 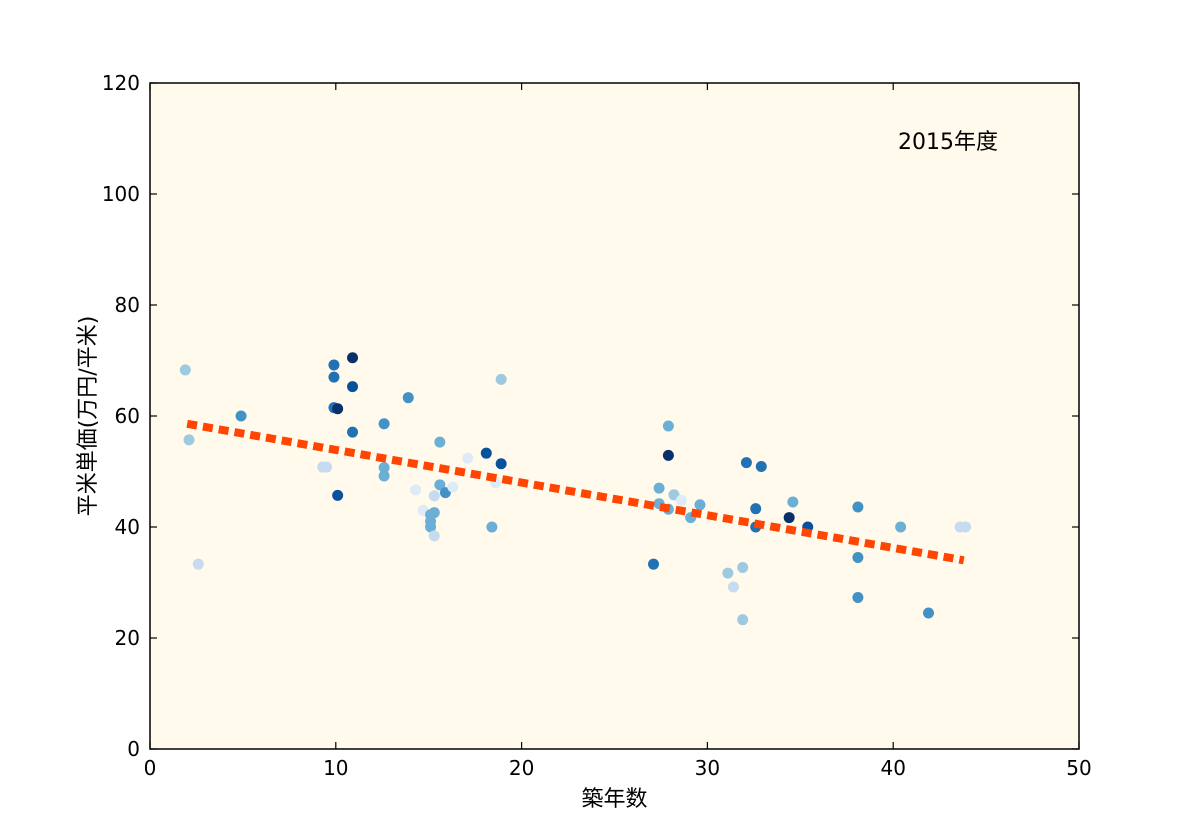 What do you see at coordinates (1078, 768) in the screenshot?
I see `x-tick-label: 50` at bounding box center [1078, 768].